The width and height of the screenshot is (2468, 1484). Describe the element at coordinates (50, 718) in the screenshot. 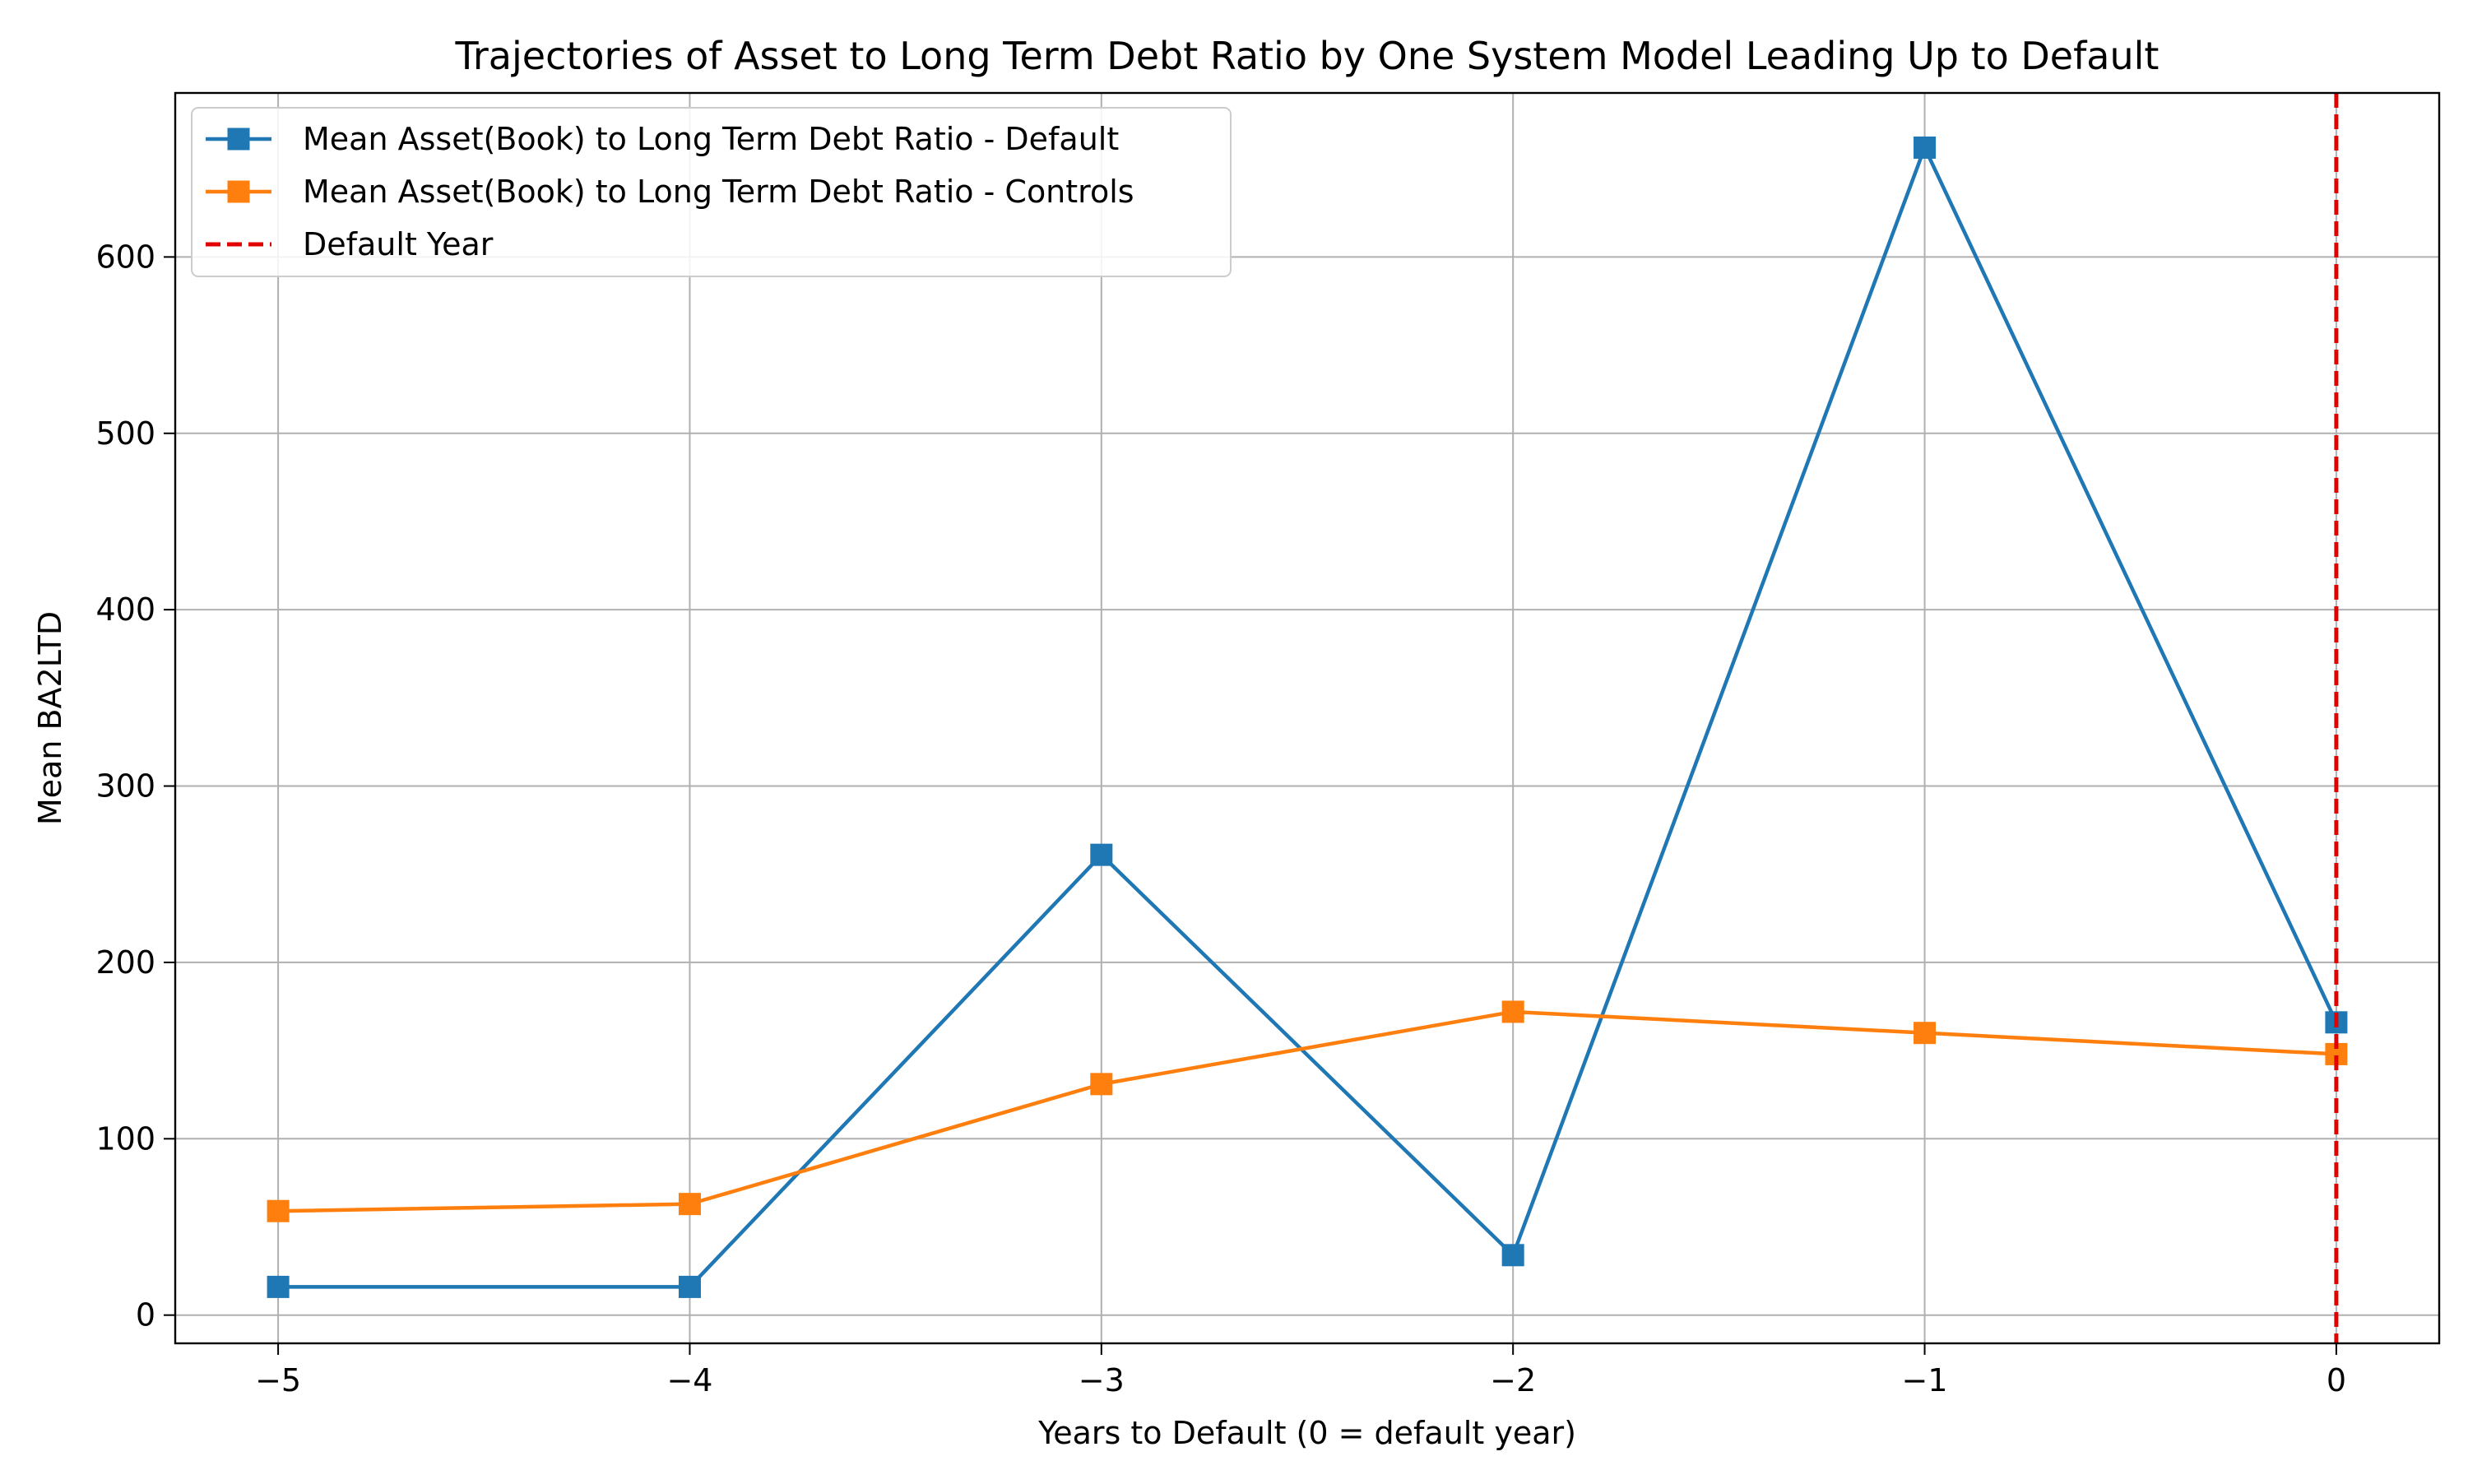

I see `y-axis-label: Mean BA2LTD` at that location.